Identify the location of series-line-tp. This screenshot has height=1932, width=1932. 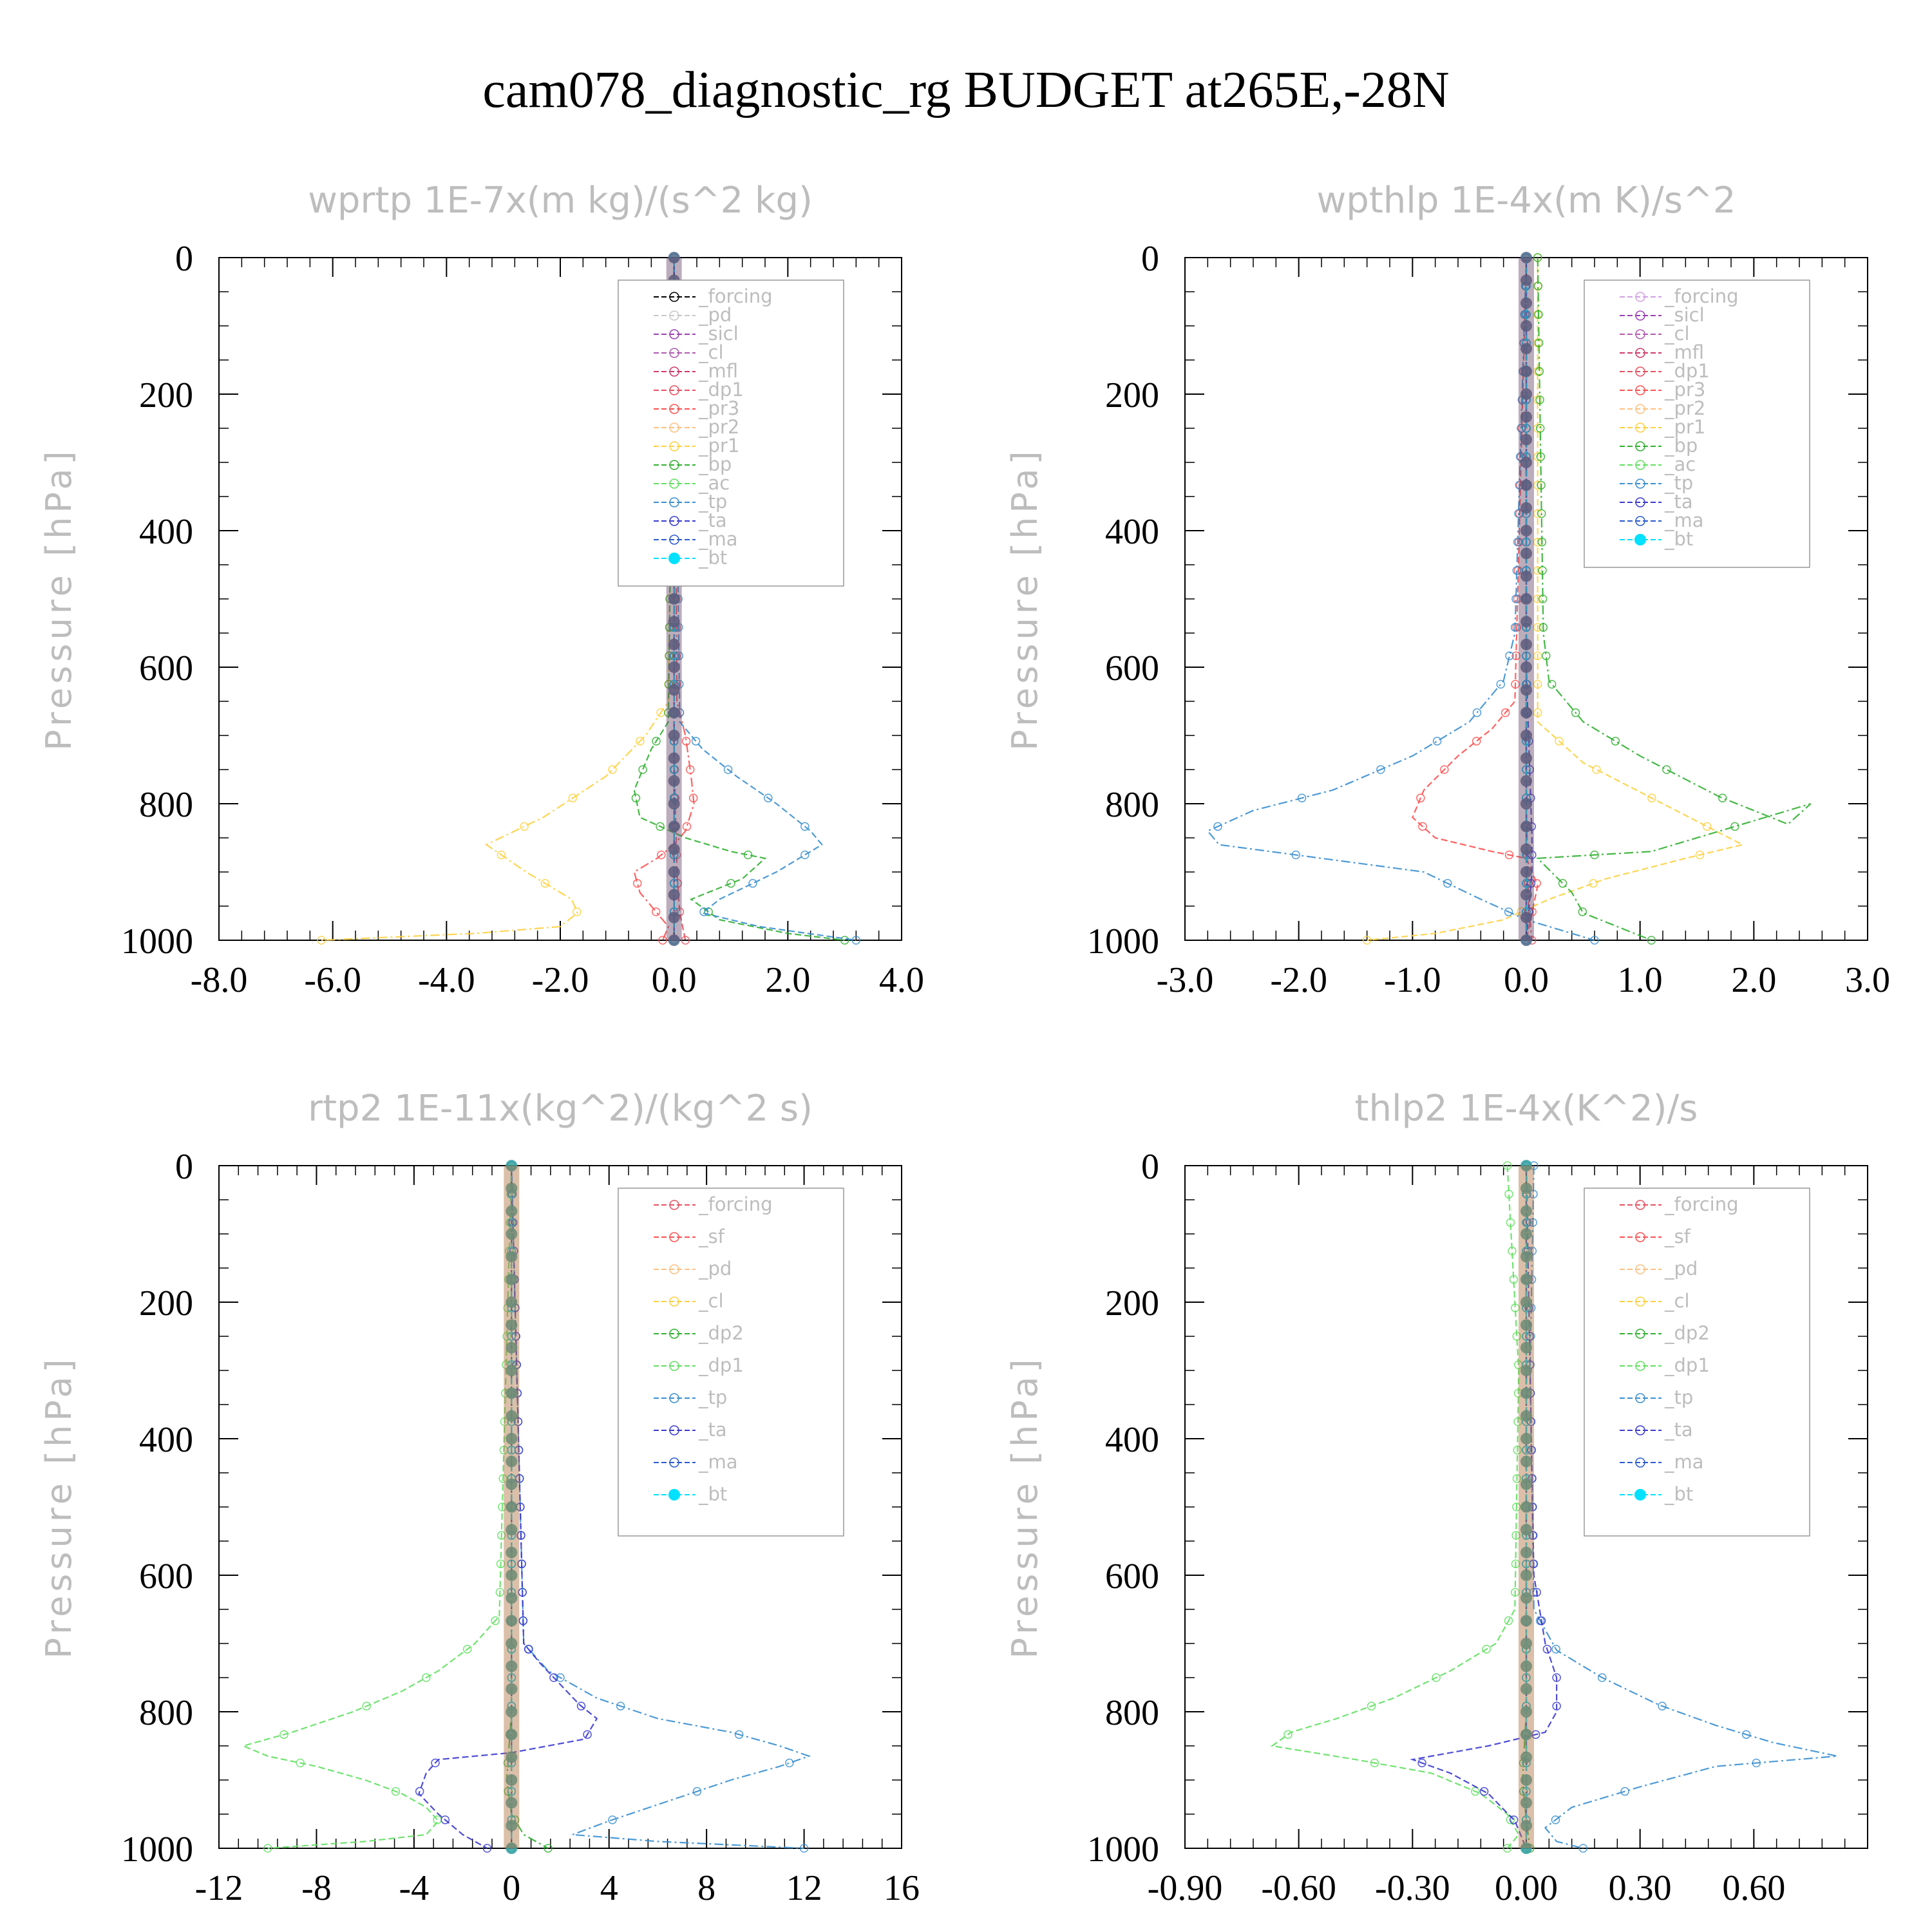
(661, 1508).